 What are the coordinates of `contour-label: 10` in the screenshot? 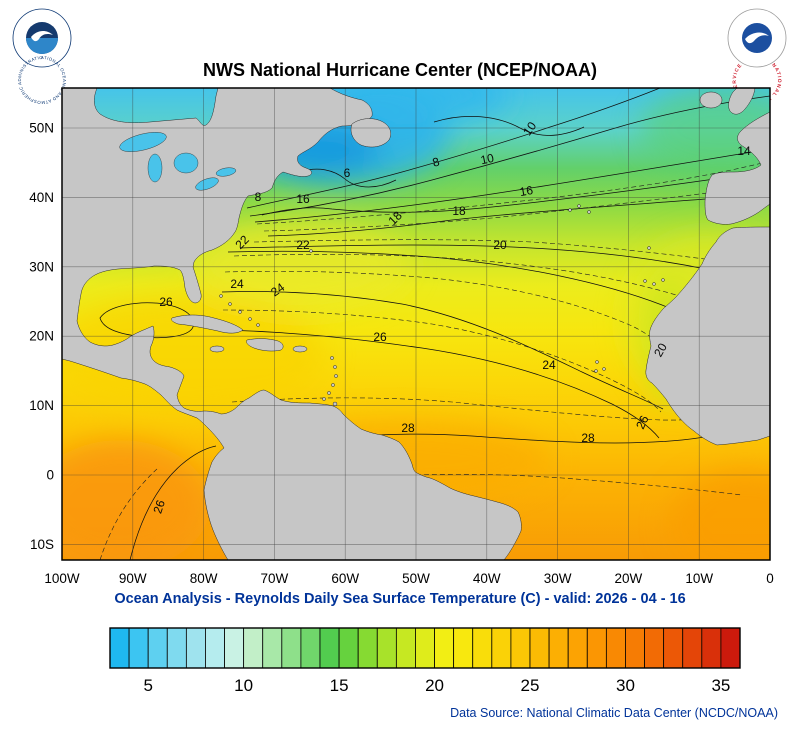 It's located at (487, 159).